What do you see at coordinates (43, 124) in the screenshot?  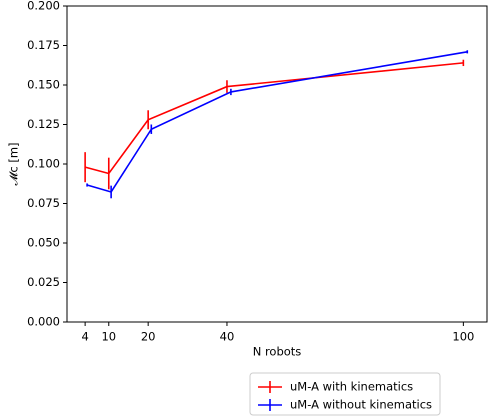 I see `y-tick-label: 0.125` at bounding box center [43, 124].